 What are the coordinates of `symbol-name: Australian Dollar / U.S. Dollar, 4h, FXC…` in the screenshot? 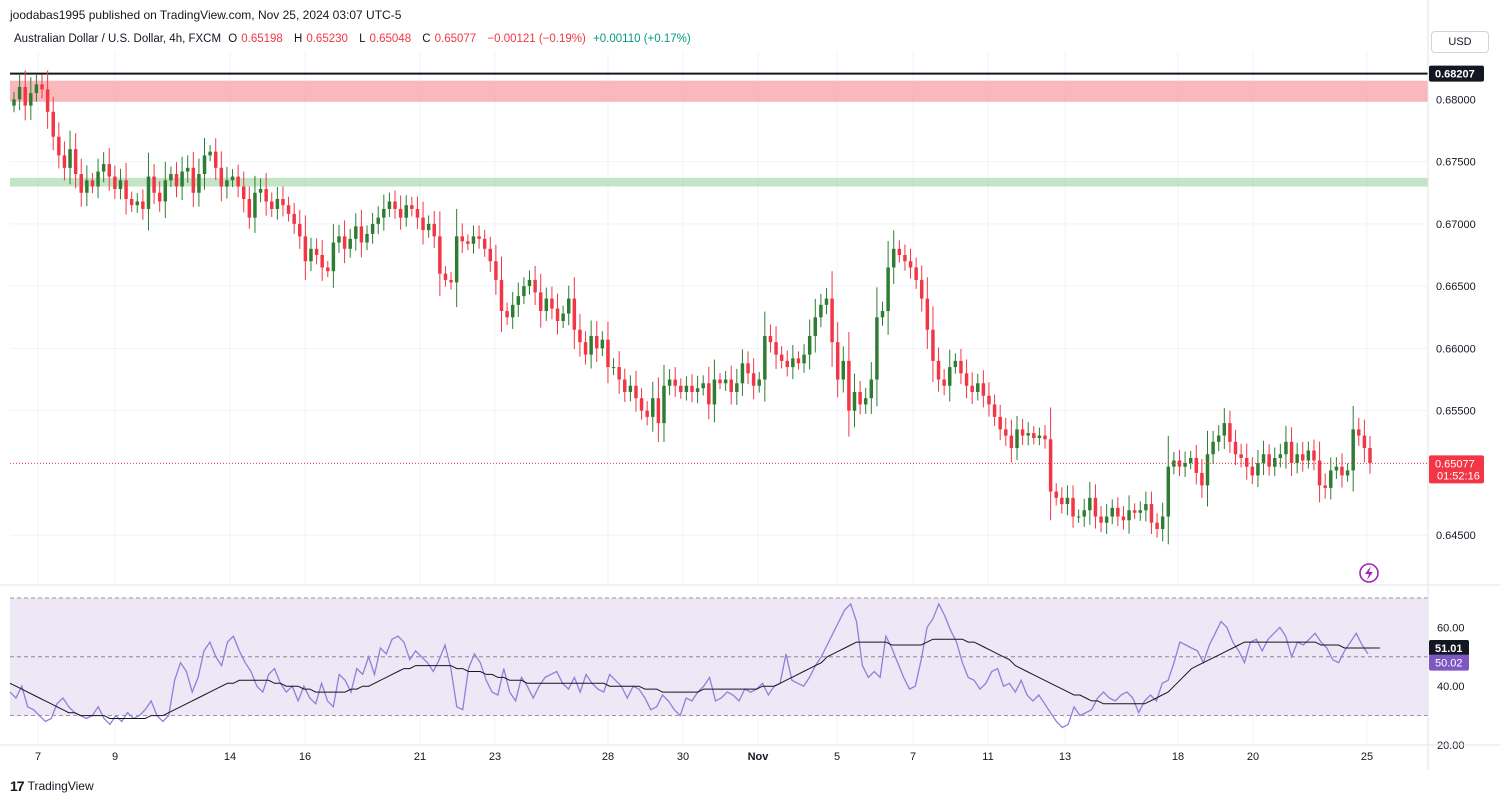 It's located at (118, 39).